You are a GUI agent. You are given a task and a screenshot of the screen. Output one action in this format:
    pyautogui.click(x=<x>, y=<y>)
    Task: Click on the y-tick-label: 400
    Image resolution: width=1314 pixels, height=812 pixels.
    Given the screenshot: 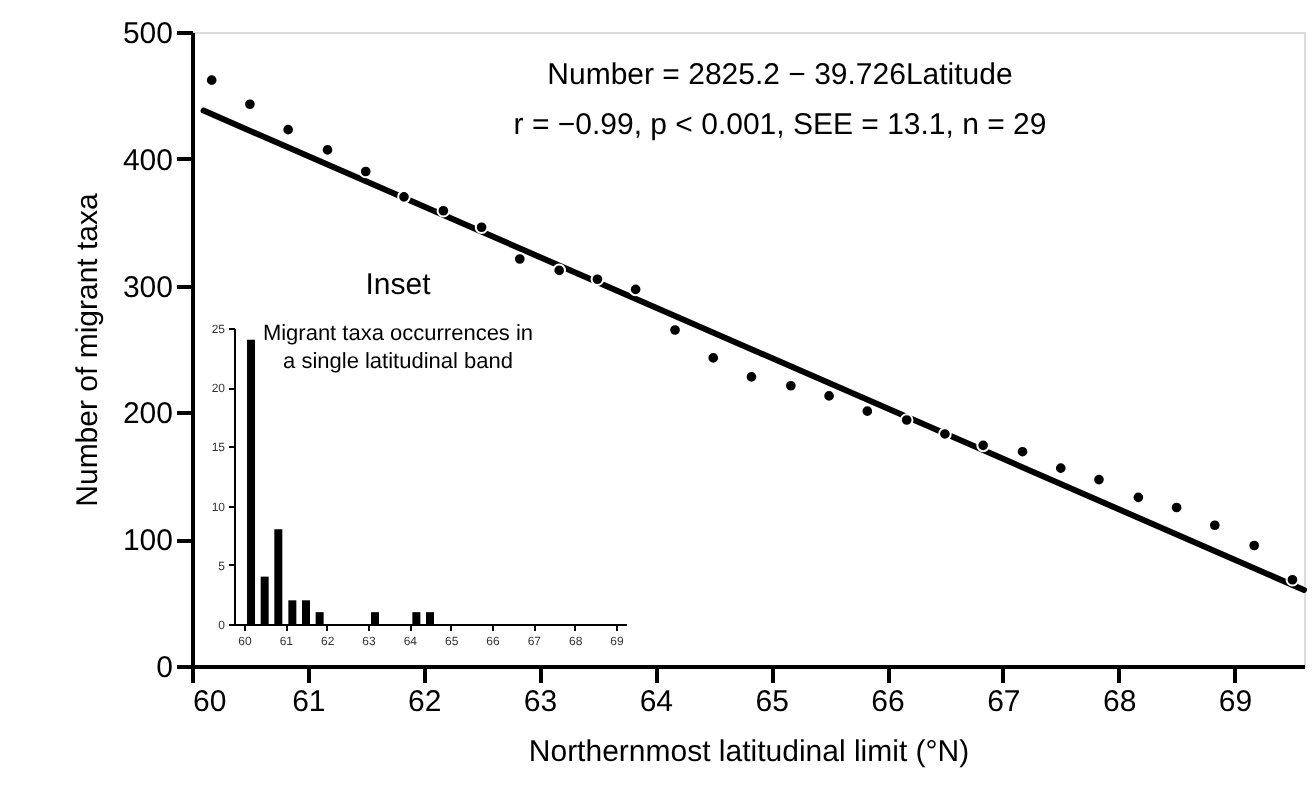 What is the action you would take?
    pyautogui.click(x=147, y=160)
    